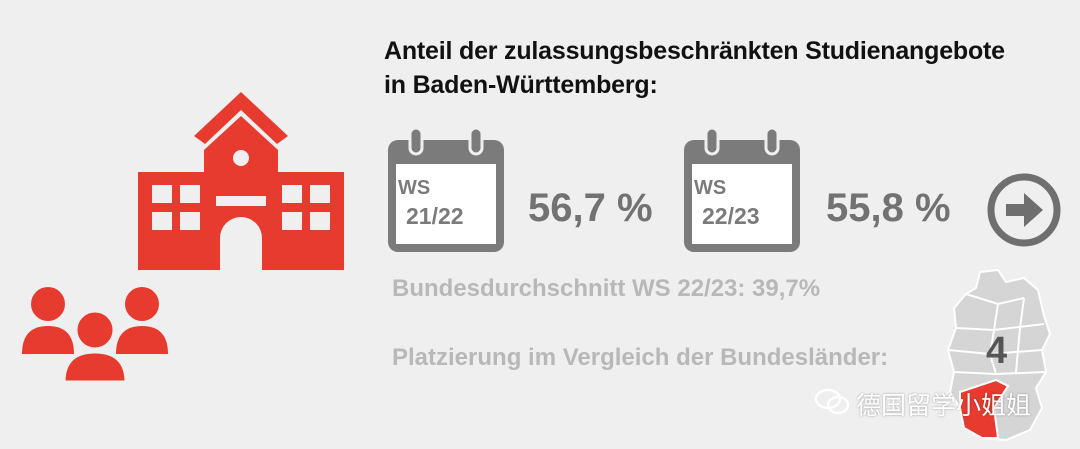  What do you see at coordinates (606, 288) in the screenshot?
I see `federal-average: Bundesdurchschnitt WS 22/23: 39,7%` at bounding box center [606, 288].